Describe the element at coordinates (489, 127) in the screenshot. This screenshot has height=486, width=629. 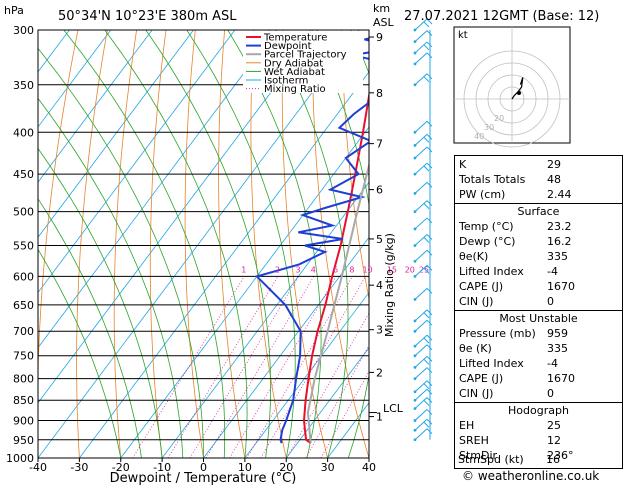
I see `hodograph-ring-label: 30` at that location.